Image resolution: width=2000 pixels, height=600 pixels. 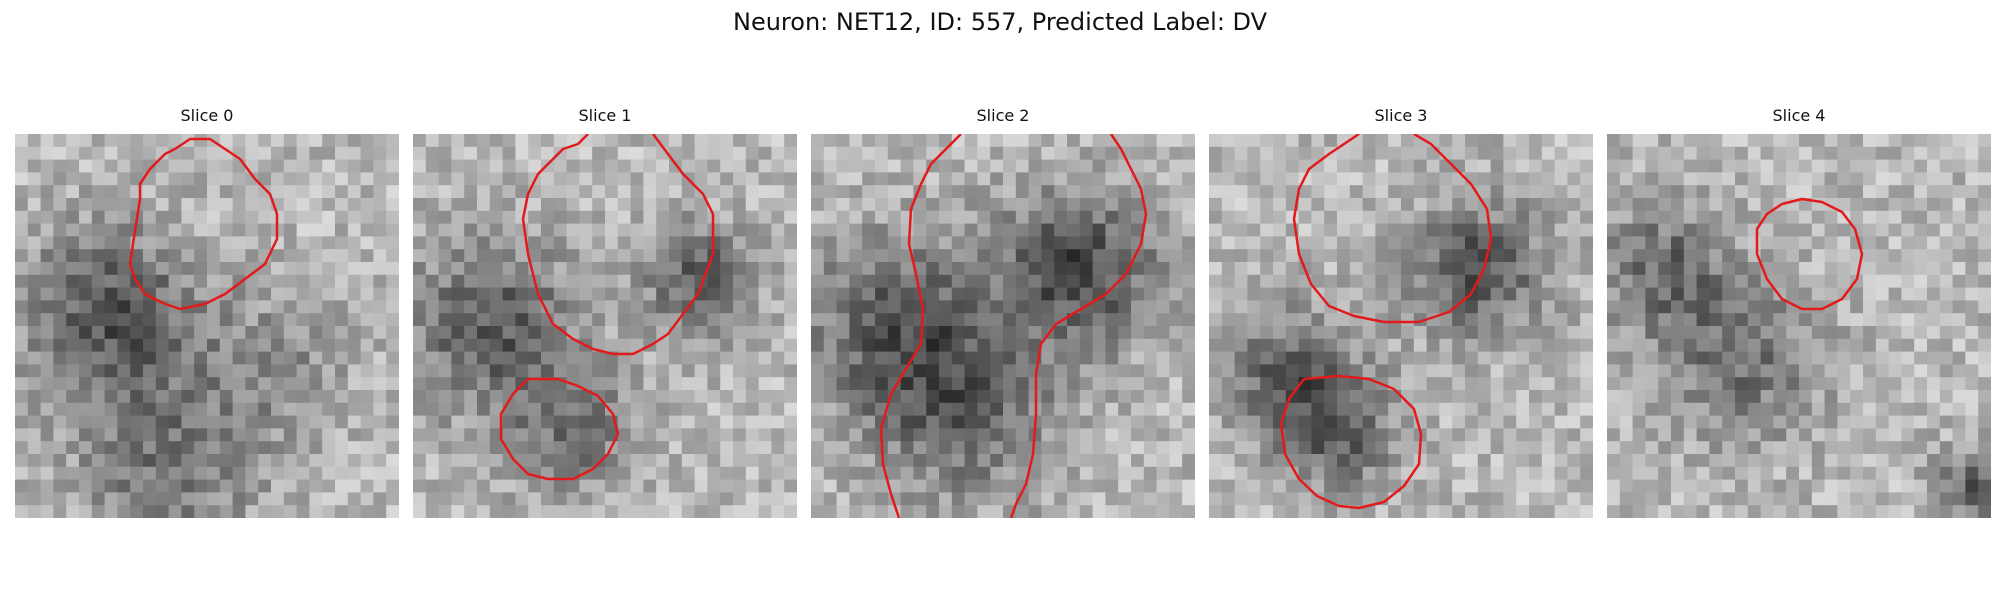 I want to click on slice-title: Slice 1, so click(x=605, y=115).